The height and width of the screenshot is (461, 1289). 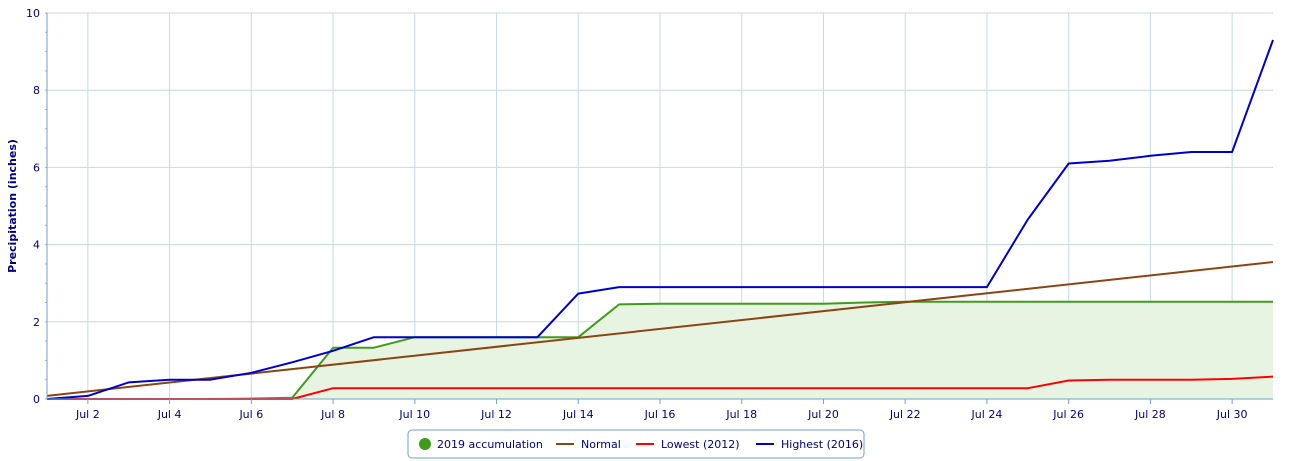 I want to click on y-tick-label: 10, so click(x=33, y=13).